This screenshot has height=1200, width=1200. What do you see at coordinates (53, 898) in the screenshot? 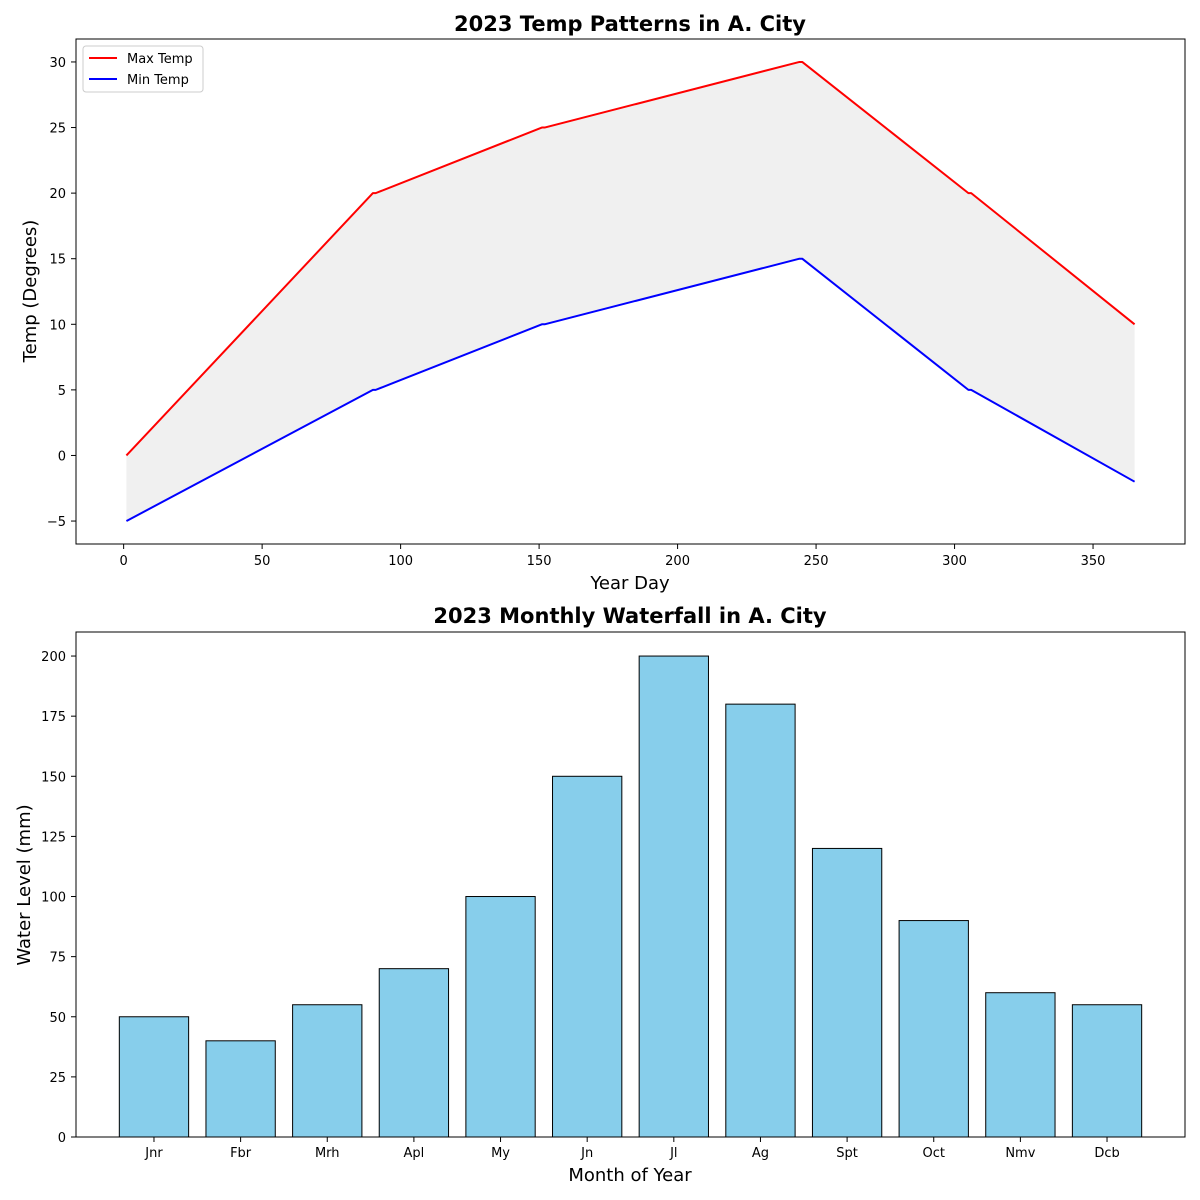
I see `y-tick-label: 100` at bounding box center [53, 898].